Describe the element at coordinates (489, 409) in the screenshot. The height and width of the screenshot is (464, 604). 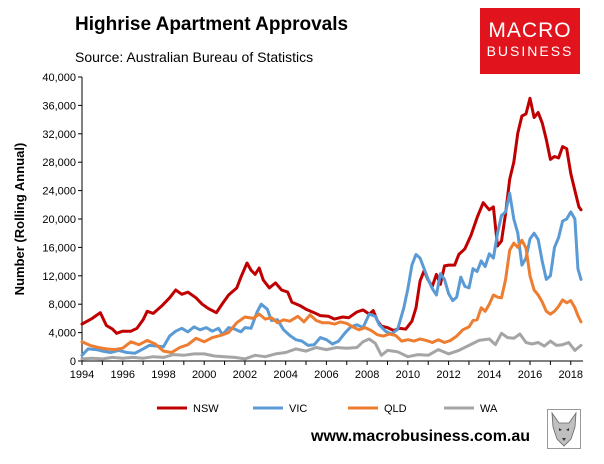
I see `legend-label-wa: WA` at that location.